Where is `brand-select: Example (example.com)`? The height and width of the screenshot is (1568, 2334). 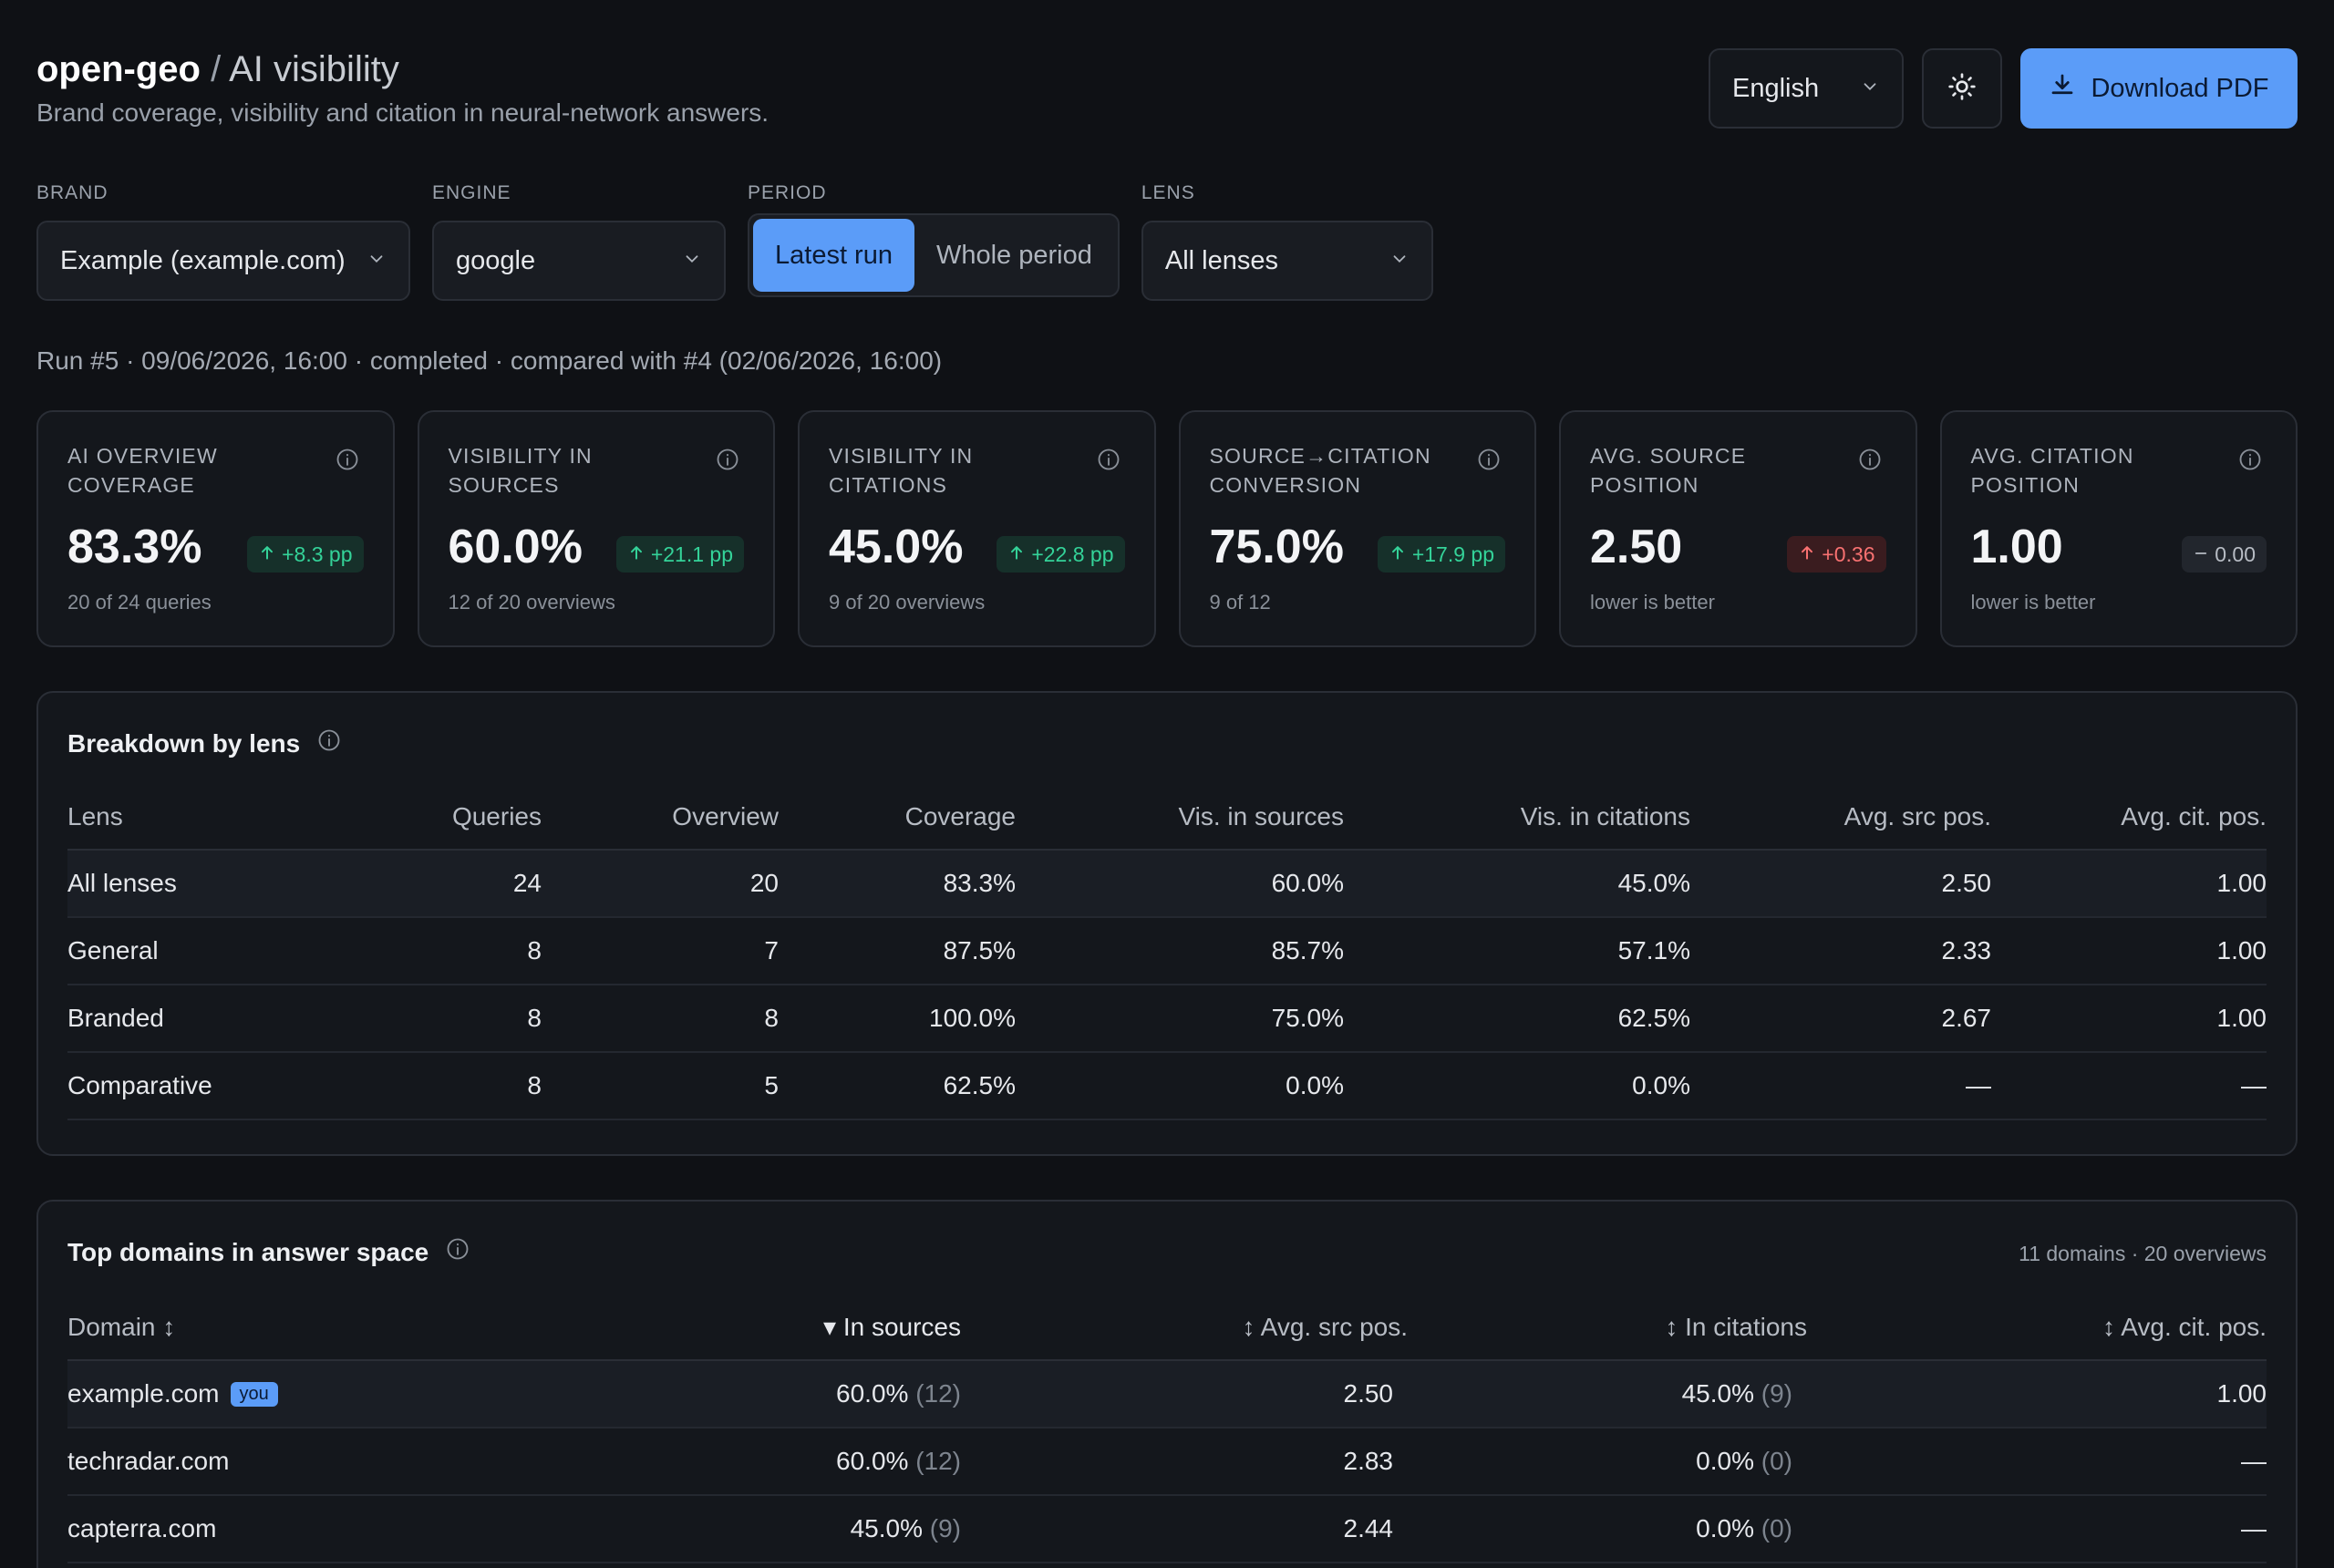
brand-select: Example (example.com) is located at coordinates (223, 261).